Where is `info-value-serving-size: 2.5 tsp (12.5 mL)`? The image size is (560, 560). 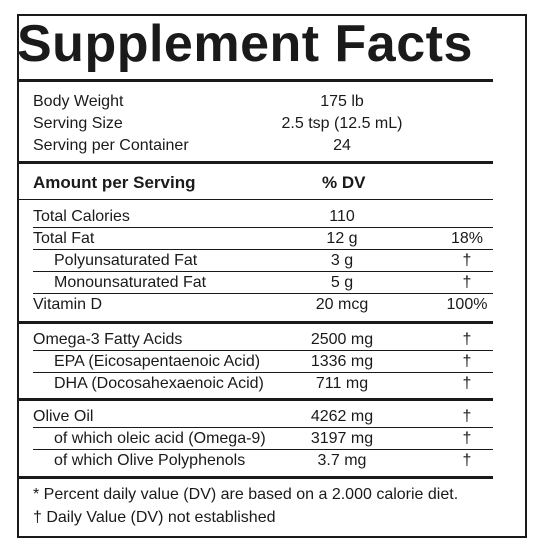
info-value-serving-size: 2.5 tsp (12.5 mL) is located at coordinates (342, 123).